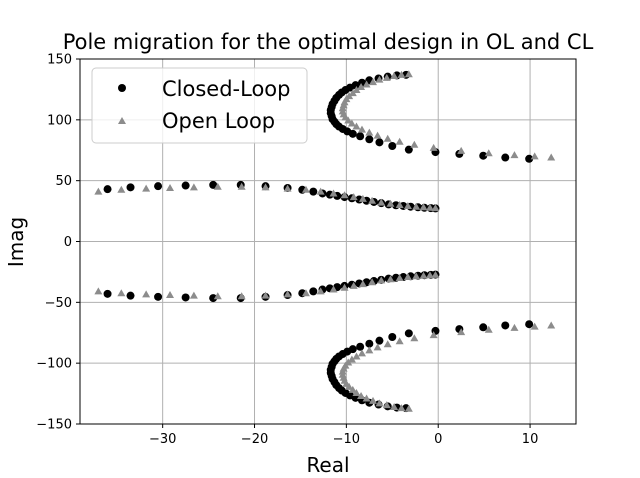  I want to click on y-tick-label: 50, so click(63, 181).